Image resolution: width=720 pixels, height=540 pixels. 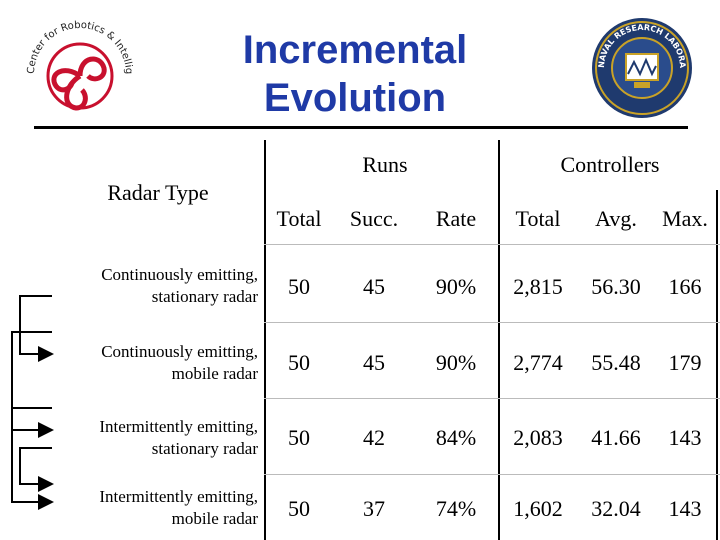 What do you see at coordinates (538, 362) in the screenshot?
I see `row-2-controllers-total: 2,774` at bounding box center [538, 362].